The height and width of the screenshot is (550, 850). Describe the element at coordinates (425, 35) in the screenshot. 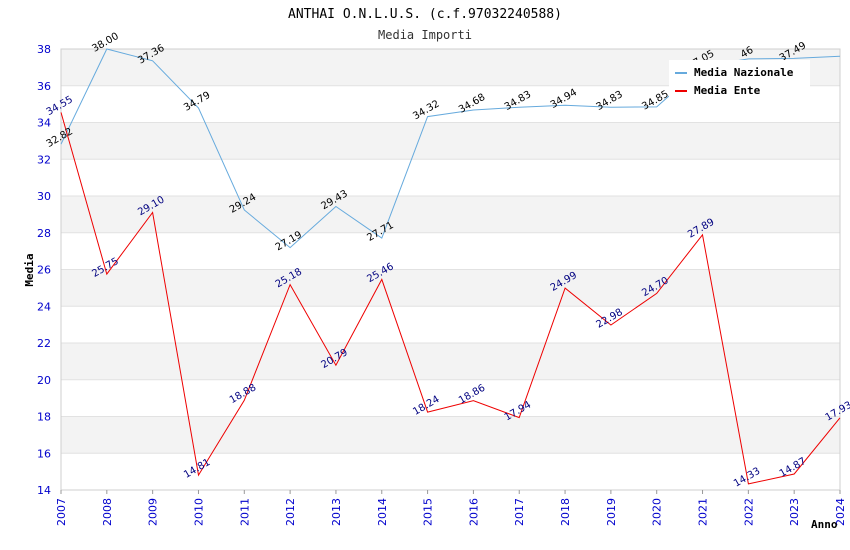

I see `chart-subtitle: Media Importi` at that location.